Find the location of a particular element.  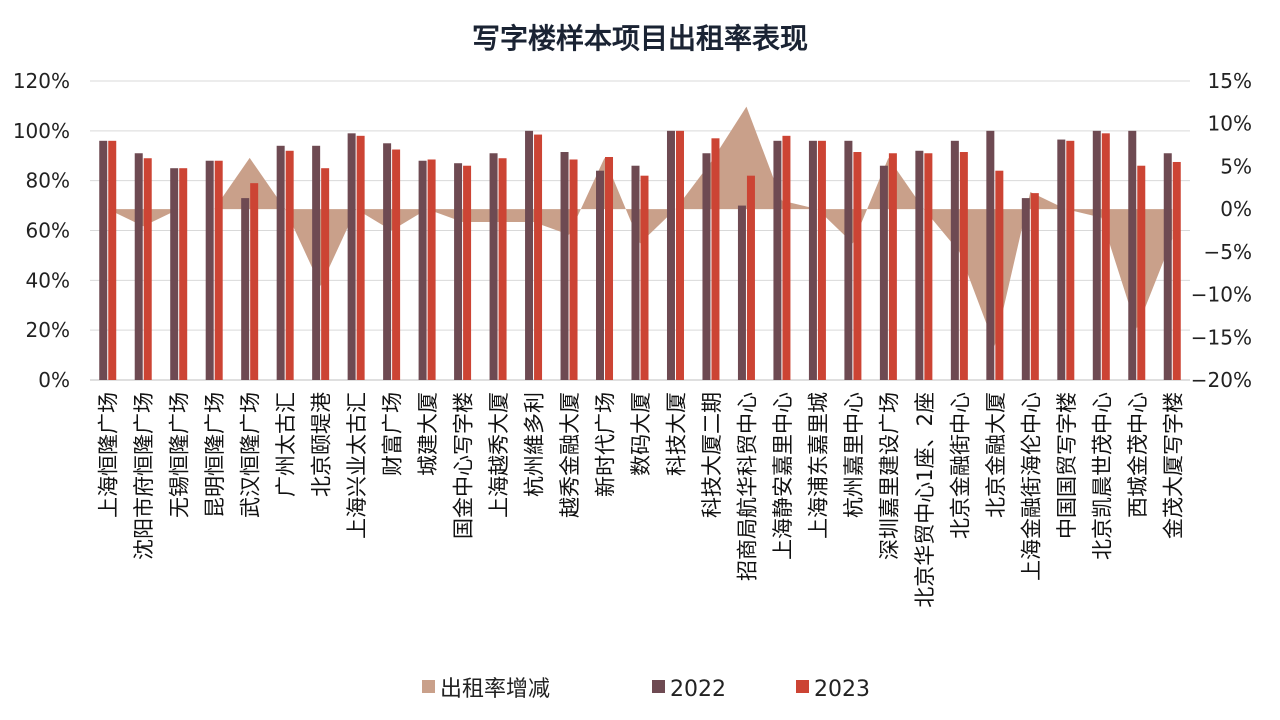

category-label: 上海浦东嘉里城 is located at coordinates (818, 465).